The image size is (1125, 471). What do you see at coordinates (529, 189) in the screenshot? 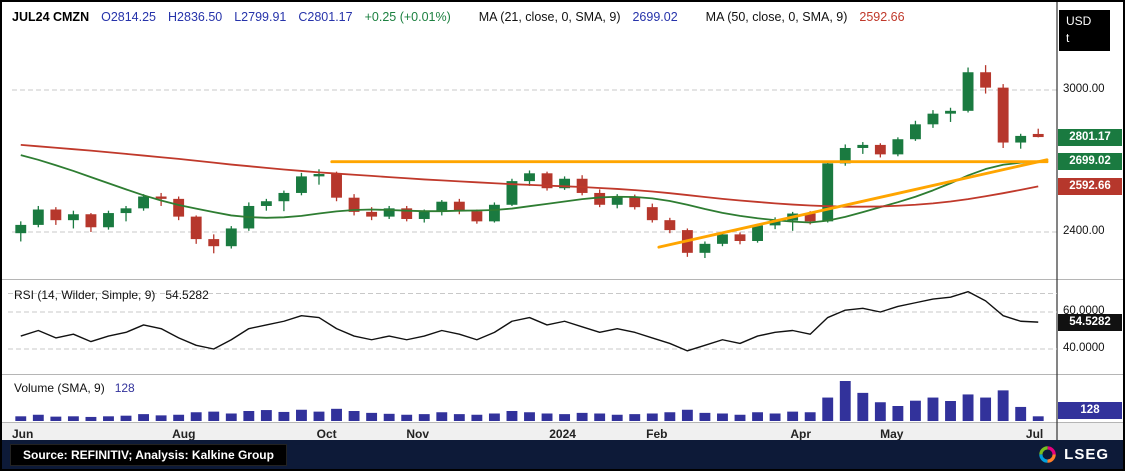
I see `ma21-line` at bounding box center [529, 189].